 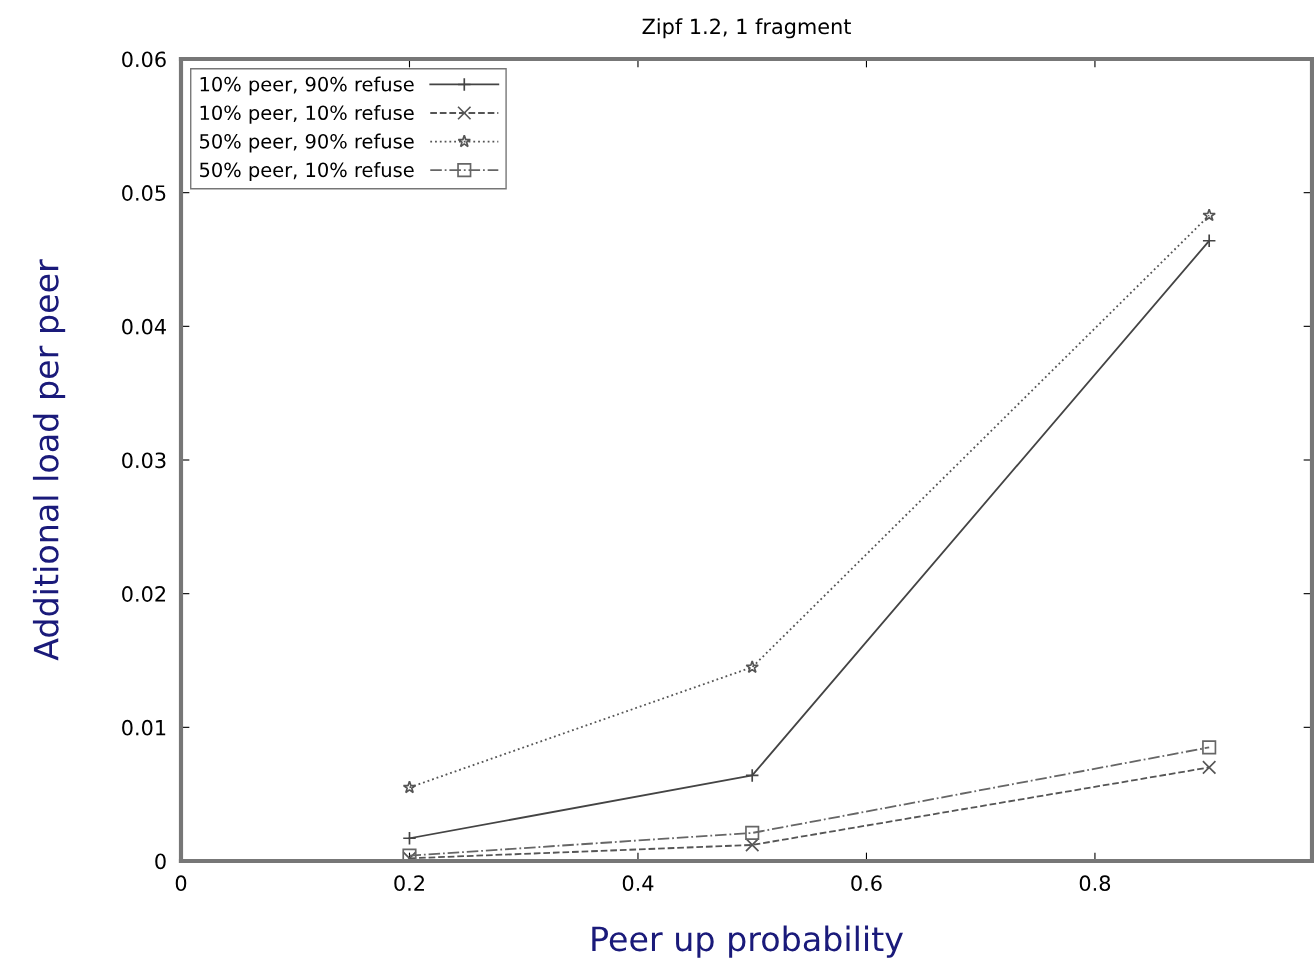 What do you see at coordinates (144, 326) in the screenshot?
I see `y-tick-label: 0.04` at bounding box center [144, 326].